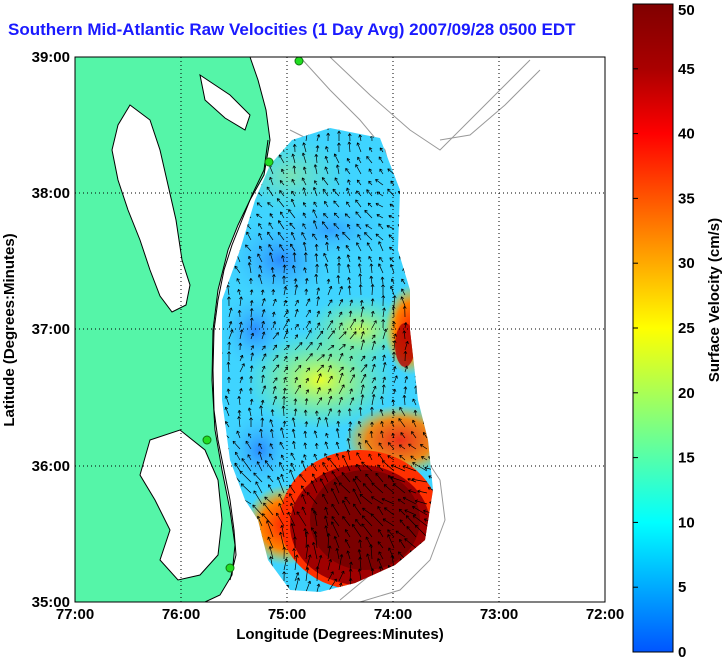  What do you see at coordinates (240, 360) in the screenshot?
I see `coastline` at bounding box center [240, 360].